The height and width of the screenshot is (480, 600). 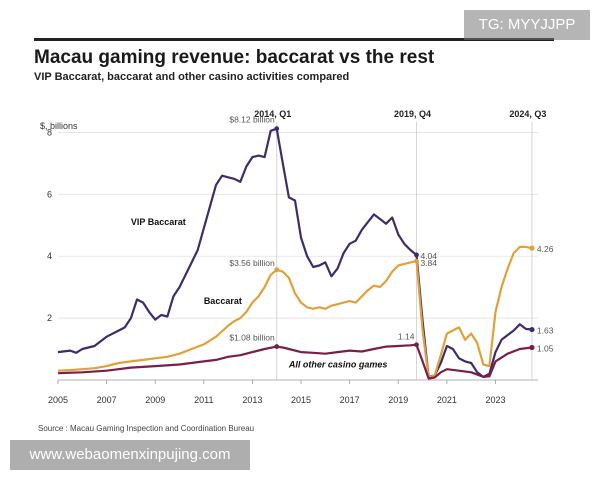 I want to click on series-end-point-vip, so click(x=532, y=329).